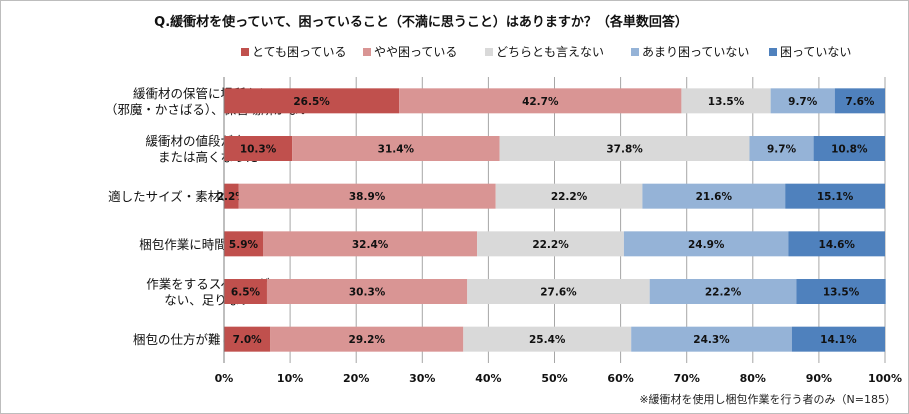 Image resolution: width=909 pixels, height=414 pixels. Describe the element at coordinates (753, 378) in the screenshot. I see `x-tick-label: 80%` at that location.